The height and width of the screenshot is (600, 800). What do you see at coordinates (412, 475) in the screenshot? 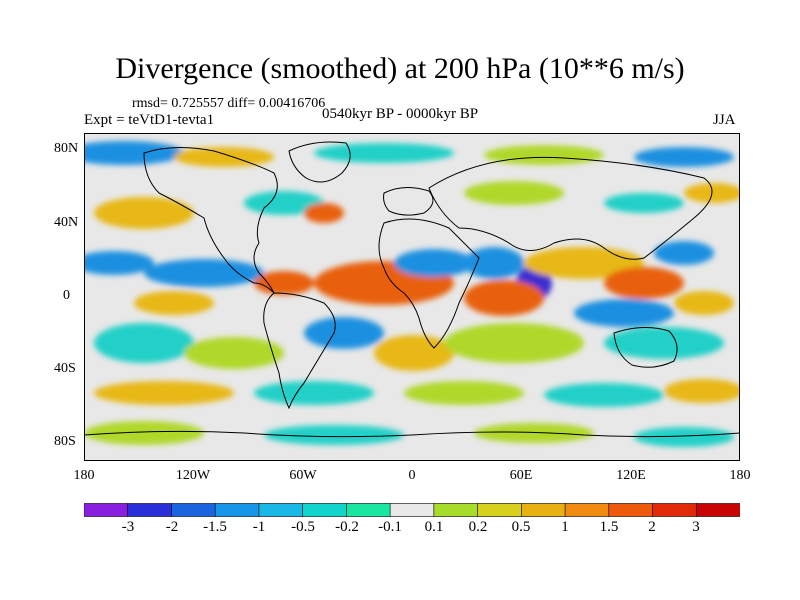
I see `x-tick-label: 0` at bounding box center [412, 475].